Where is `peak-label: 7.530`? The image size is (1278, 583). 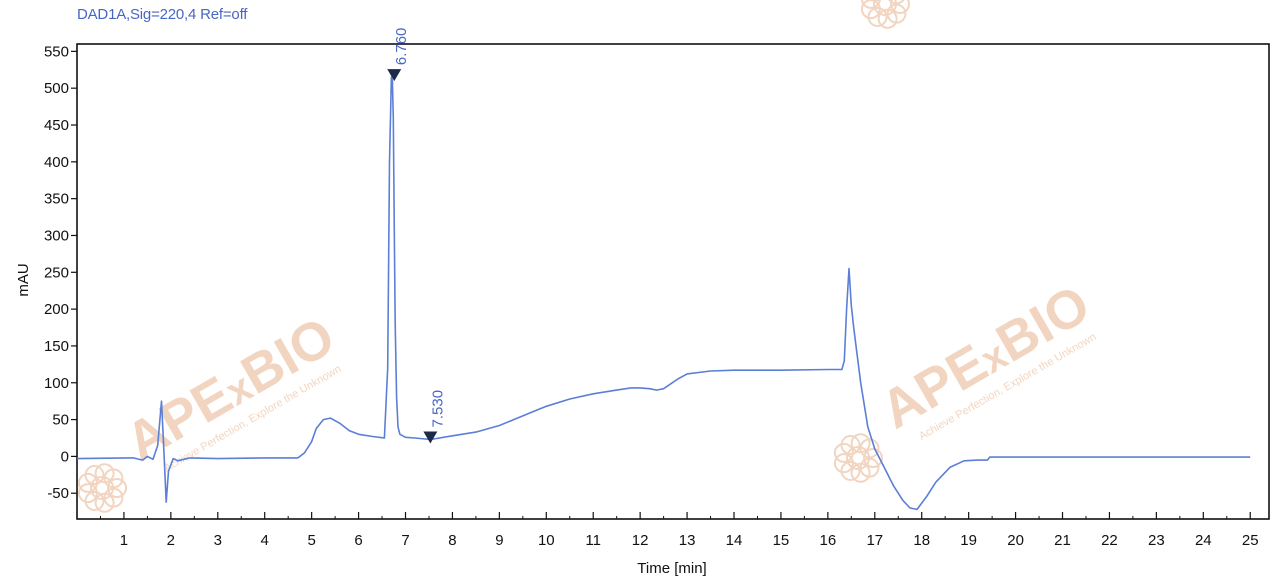
peak-label: 7.530 is located at coordinates (437, 409).